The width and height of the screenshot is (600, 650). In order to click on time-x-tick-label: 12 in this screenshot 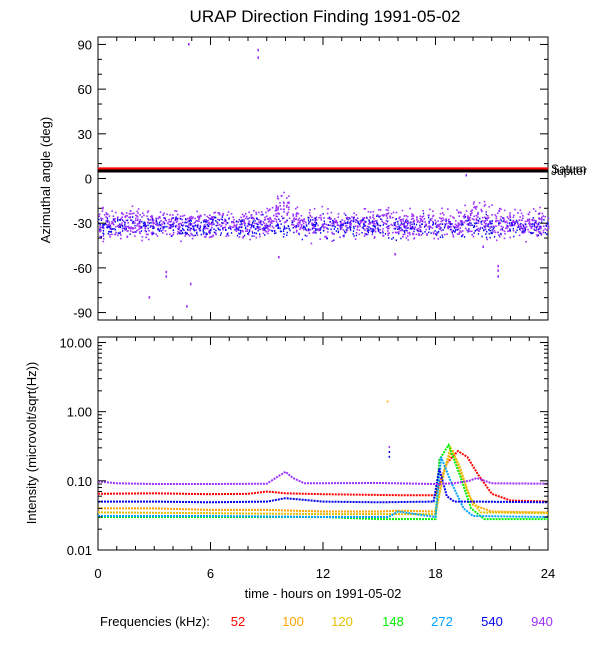, I will do `click(323, 573)`.